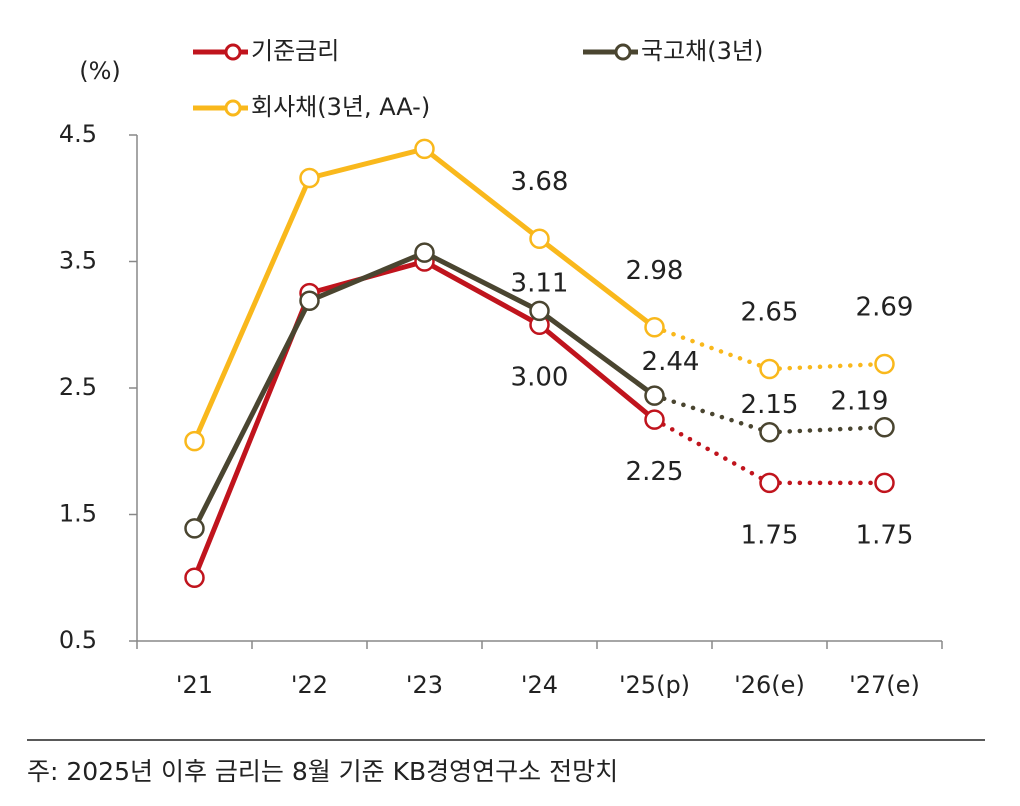 The width and height of the screenshot is (1020, 806). I want to click on legend-label: 국고채(3년), so click(702, 51).